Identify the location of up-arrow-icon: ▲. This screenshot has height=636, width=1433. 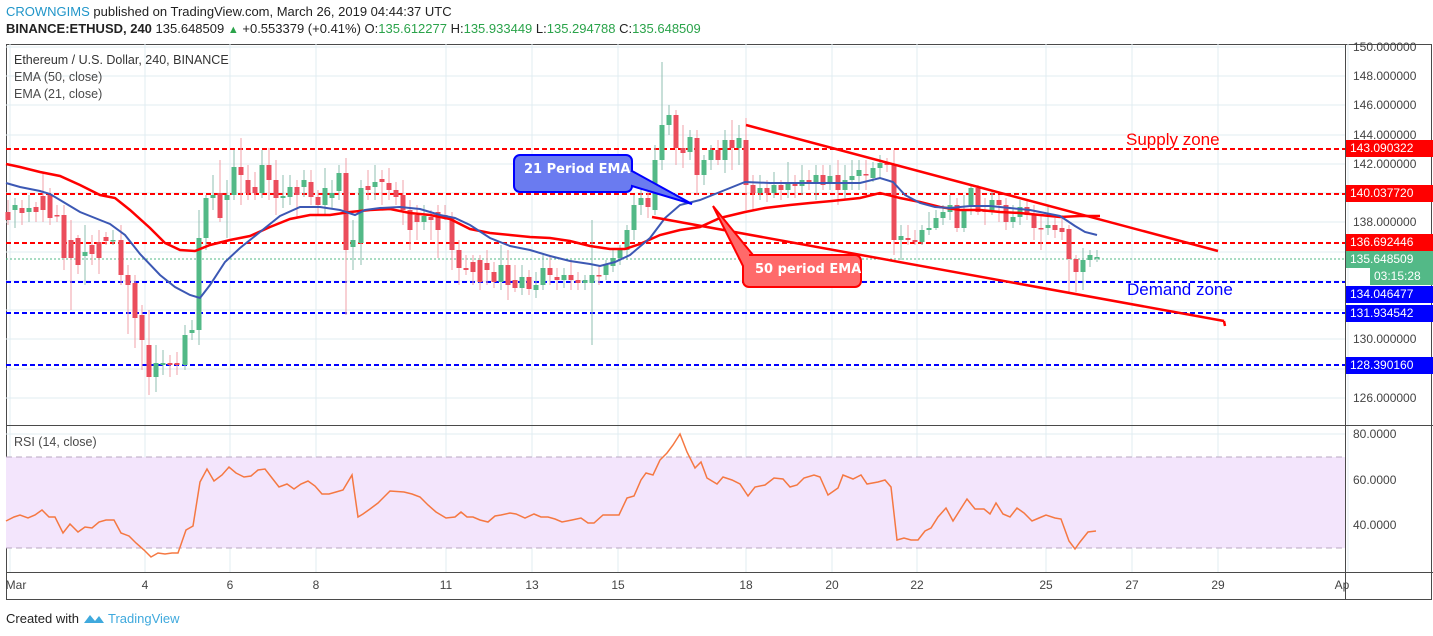
(233, 30).